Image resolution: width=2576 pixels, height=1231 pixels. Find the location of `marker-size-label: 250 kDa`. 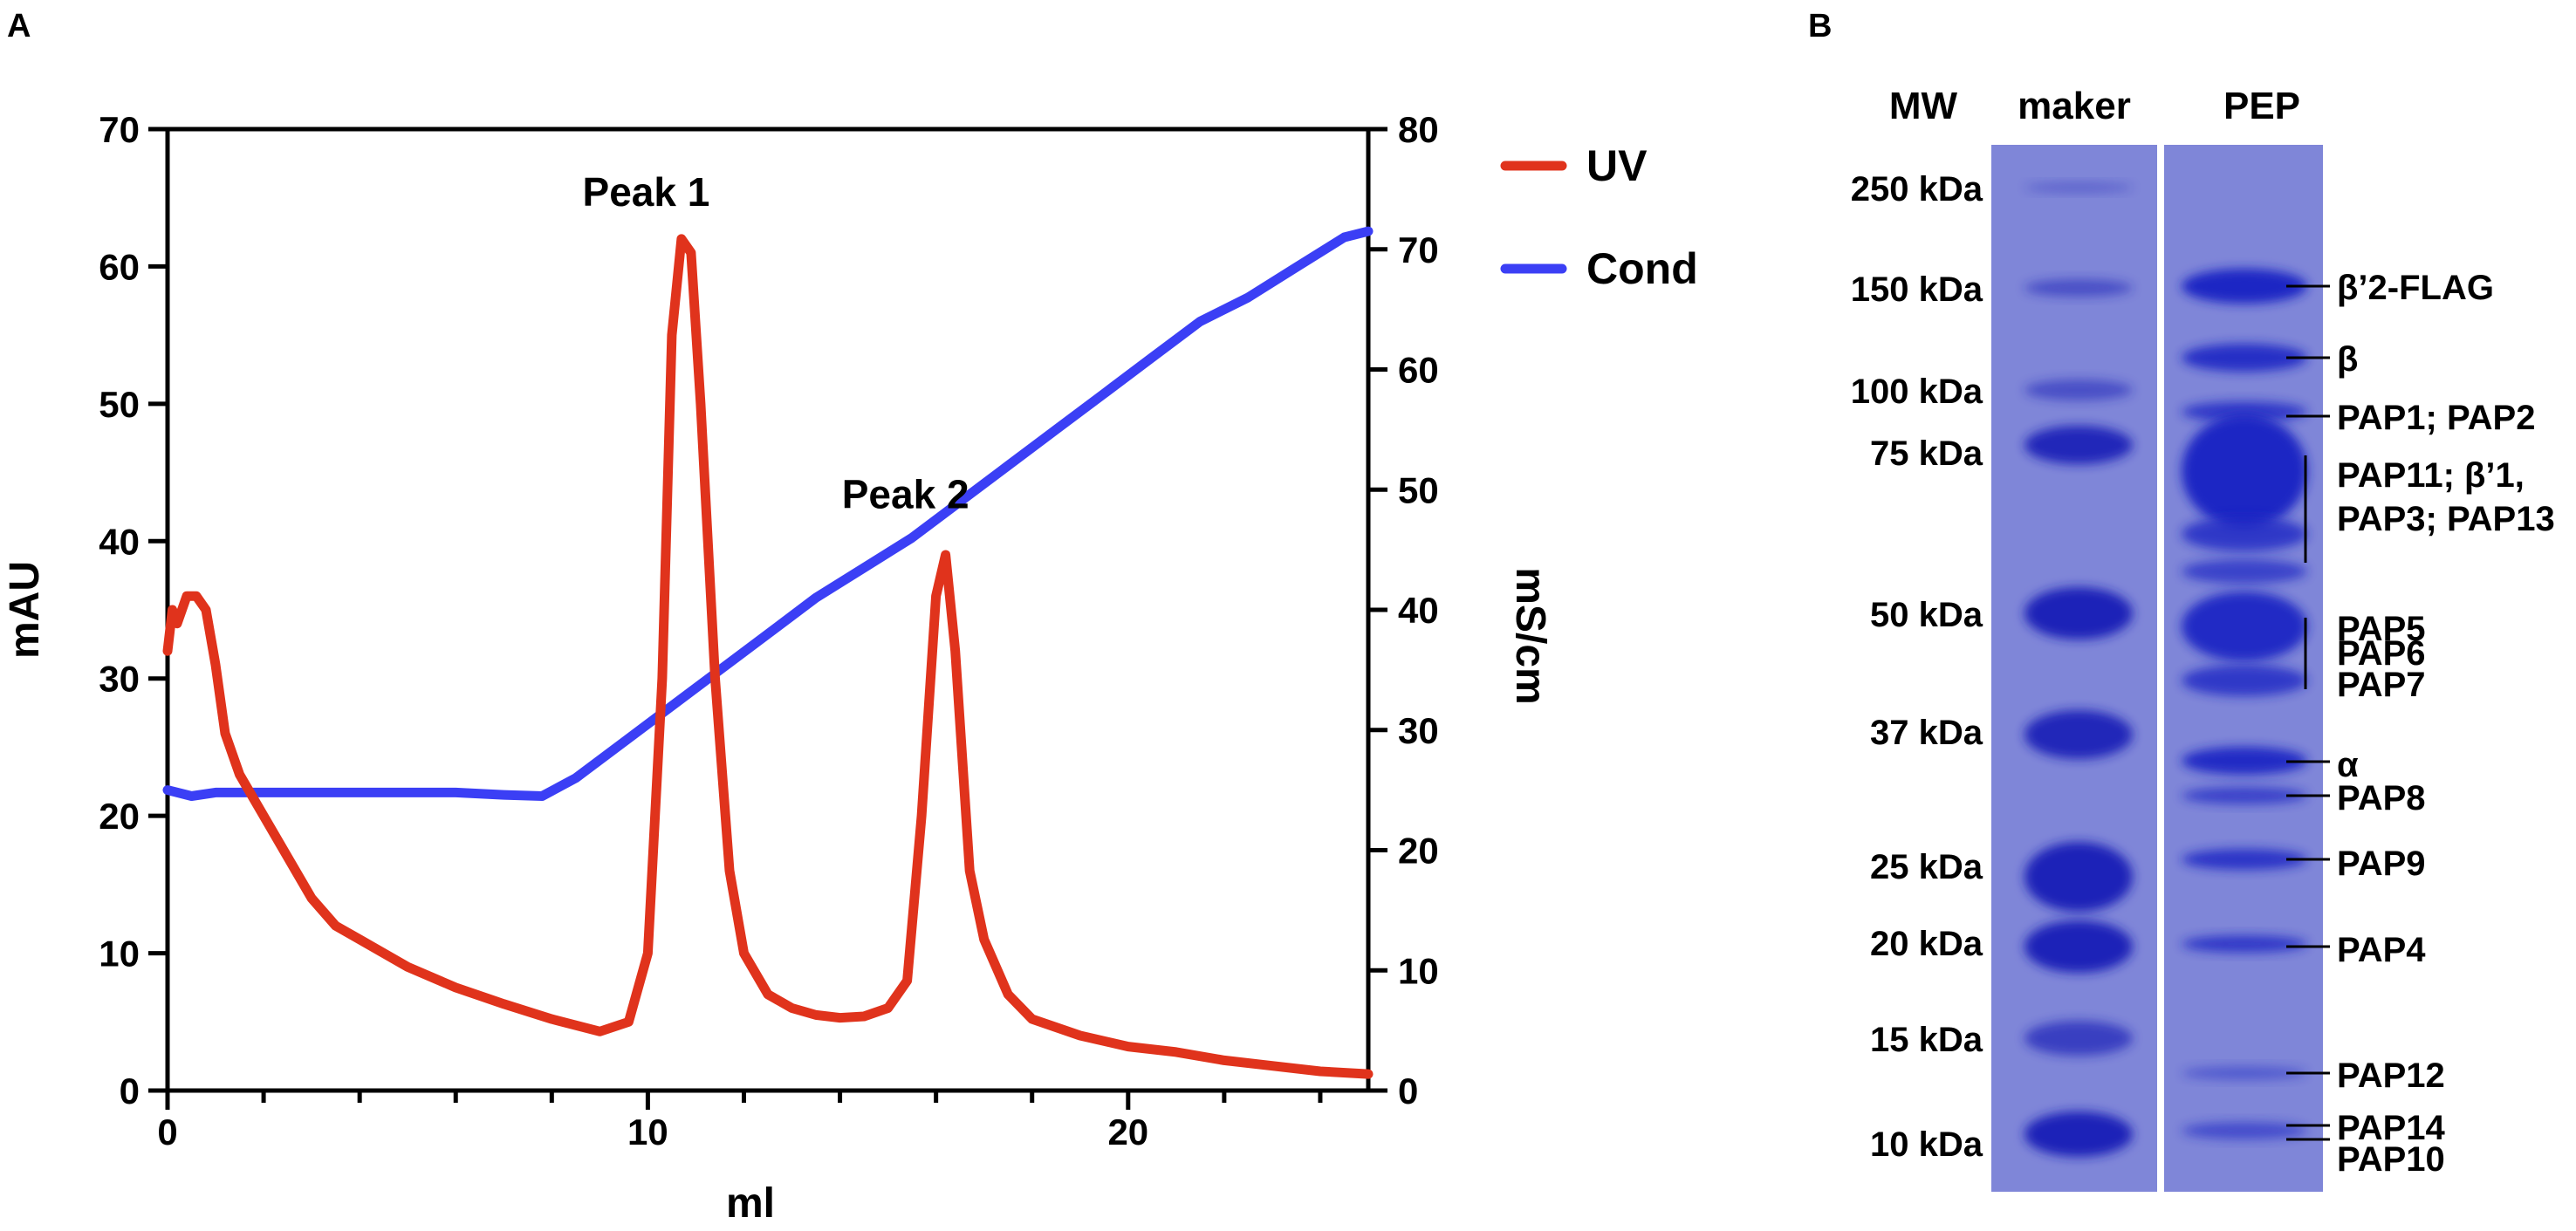

marker-size-label: 250 kDa is located at coordinates (1917, 189).